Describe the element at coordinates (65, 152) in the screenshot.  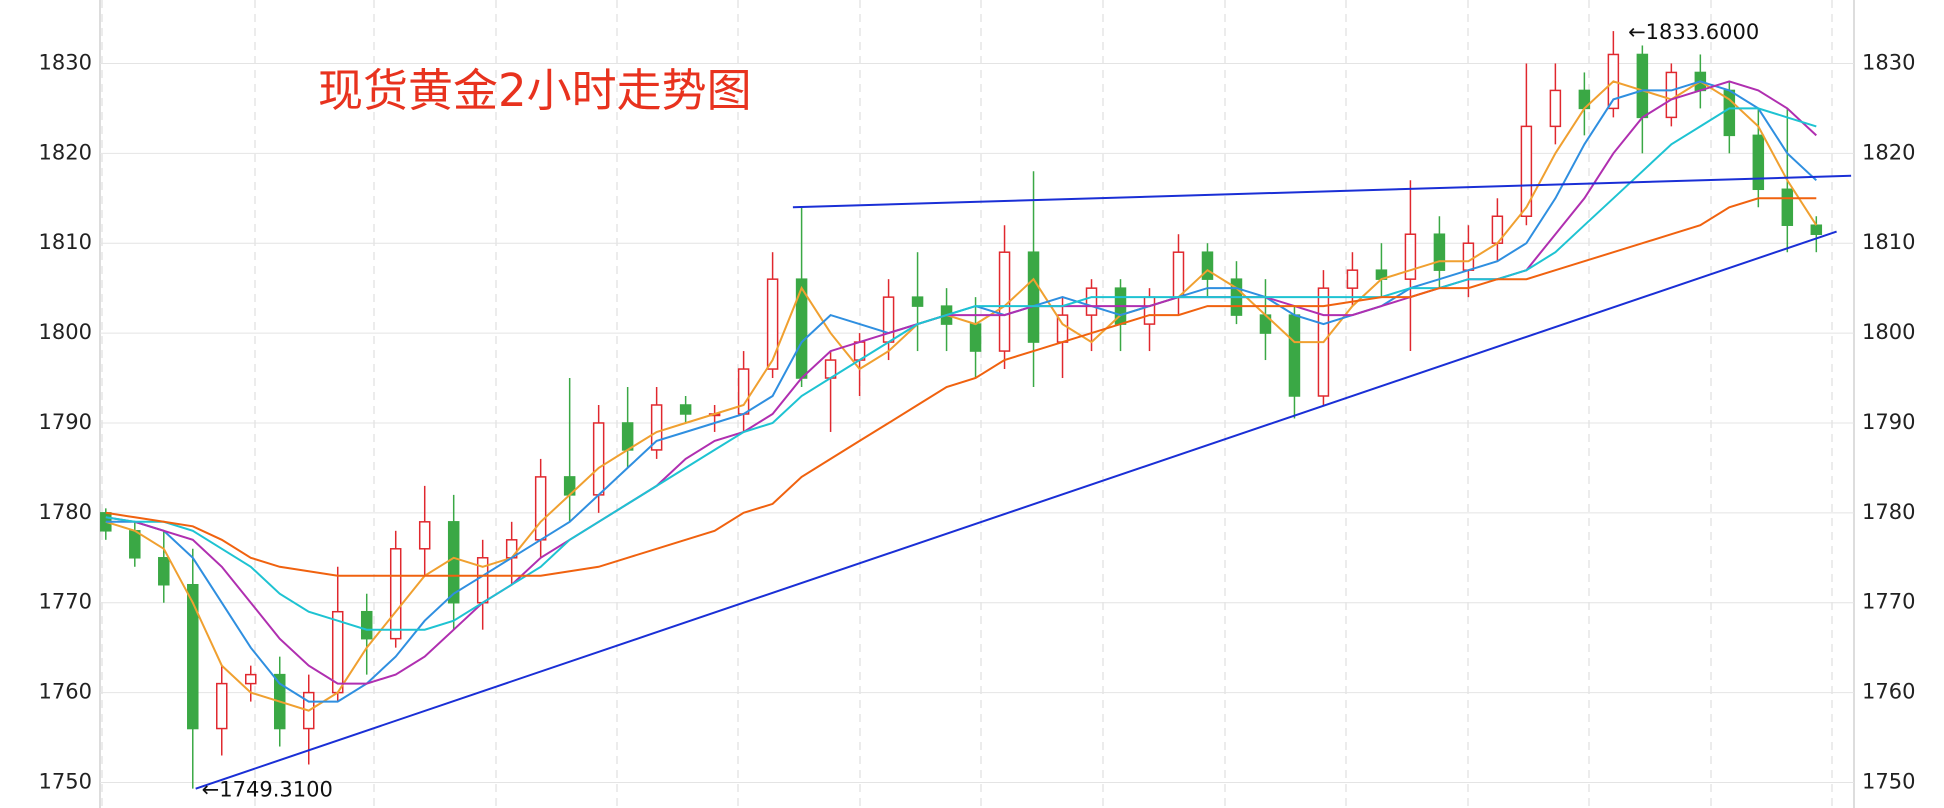
I see `y-tick-label: 1820` at that location.